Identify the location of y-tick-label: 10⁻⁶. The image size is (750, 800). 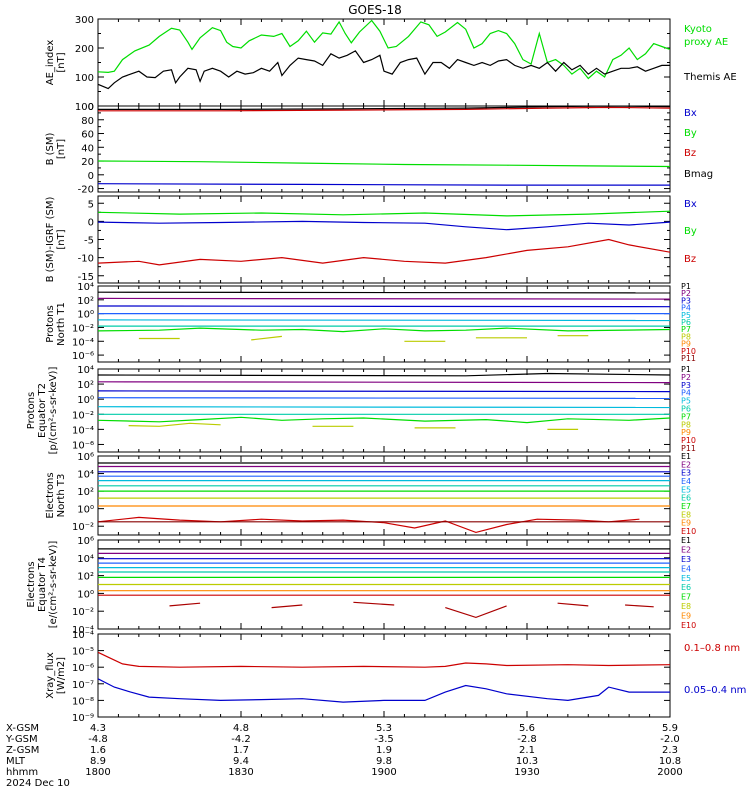
(83, 668).